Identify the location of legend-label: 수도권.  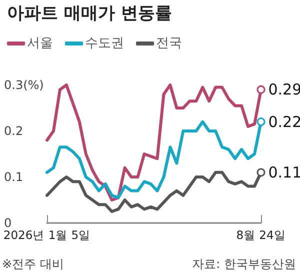
(104, 43).